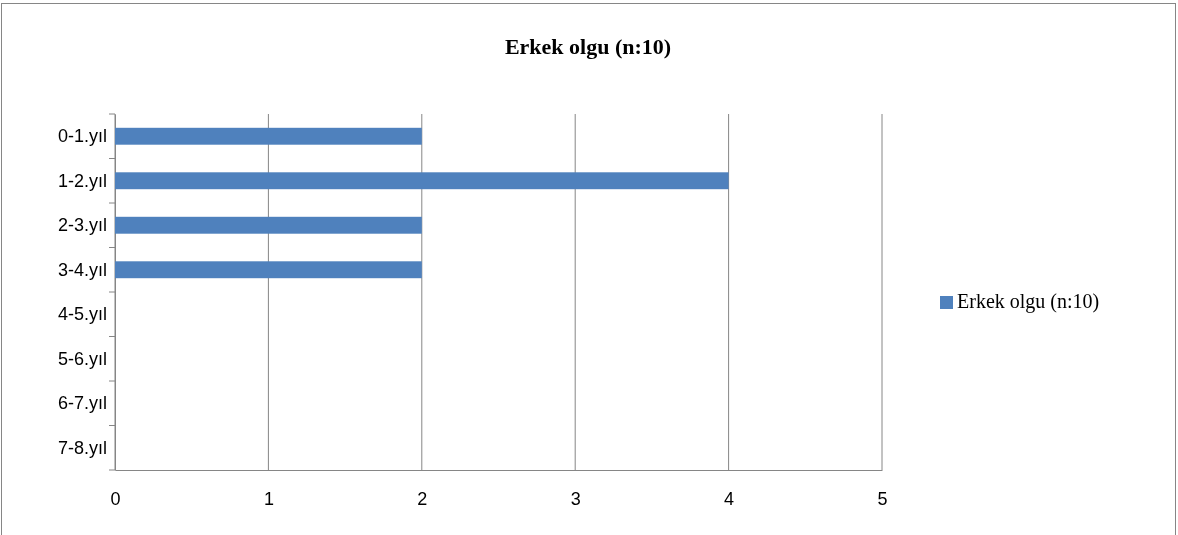 The height and width of the screenshot is (535, 1178). What do you see at coordinates (729, 498) in the screenshot?
I see `x-tick-label: 4` at bounding box center [729, 498].